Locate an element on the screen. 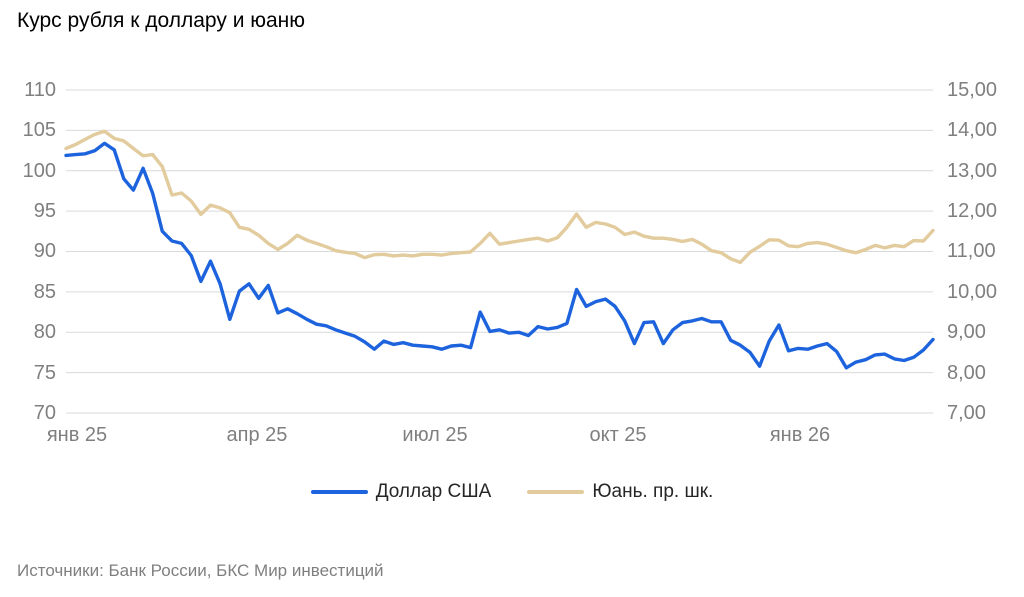 Image resolution: width=1024 pixels, height=597 pixels. y-left-tick: 85 is located at coordinates (44, 292).